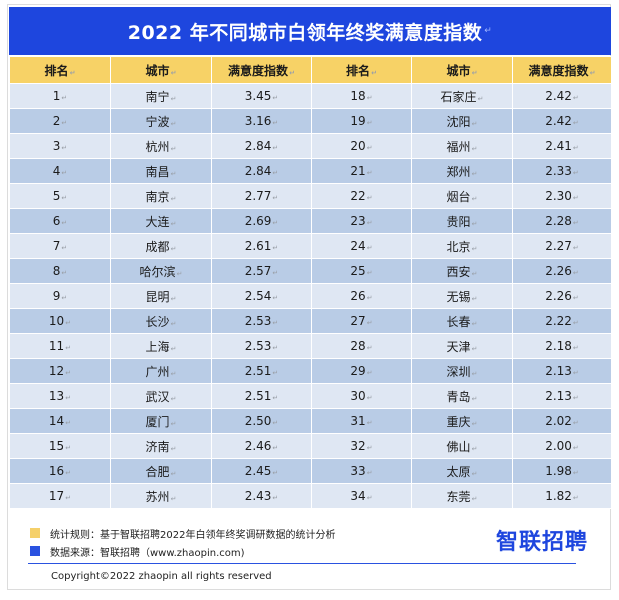 The width and height of the screenshot is (619, 600). What do you see at coordinates (562, 446) in the screenshot?
I see `cell-index-right: 2.00↵` at bounding box center [562, 446].